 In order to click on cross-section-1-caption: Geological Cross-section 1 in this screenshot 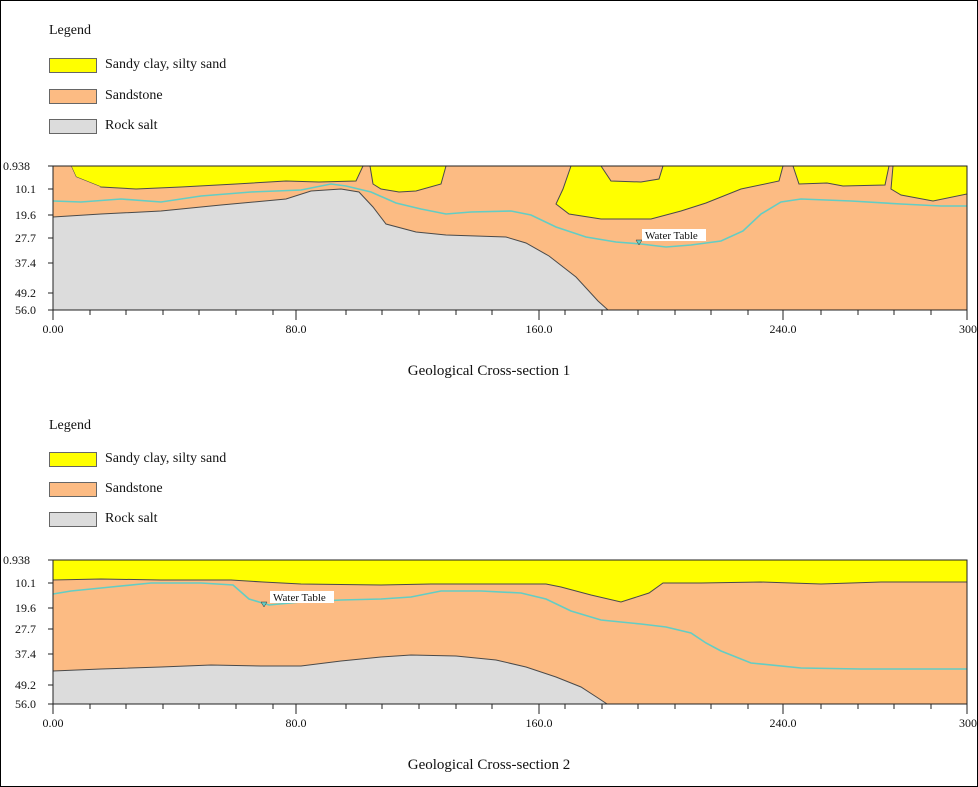, I will do `click(489, 371)`.